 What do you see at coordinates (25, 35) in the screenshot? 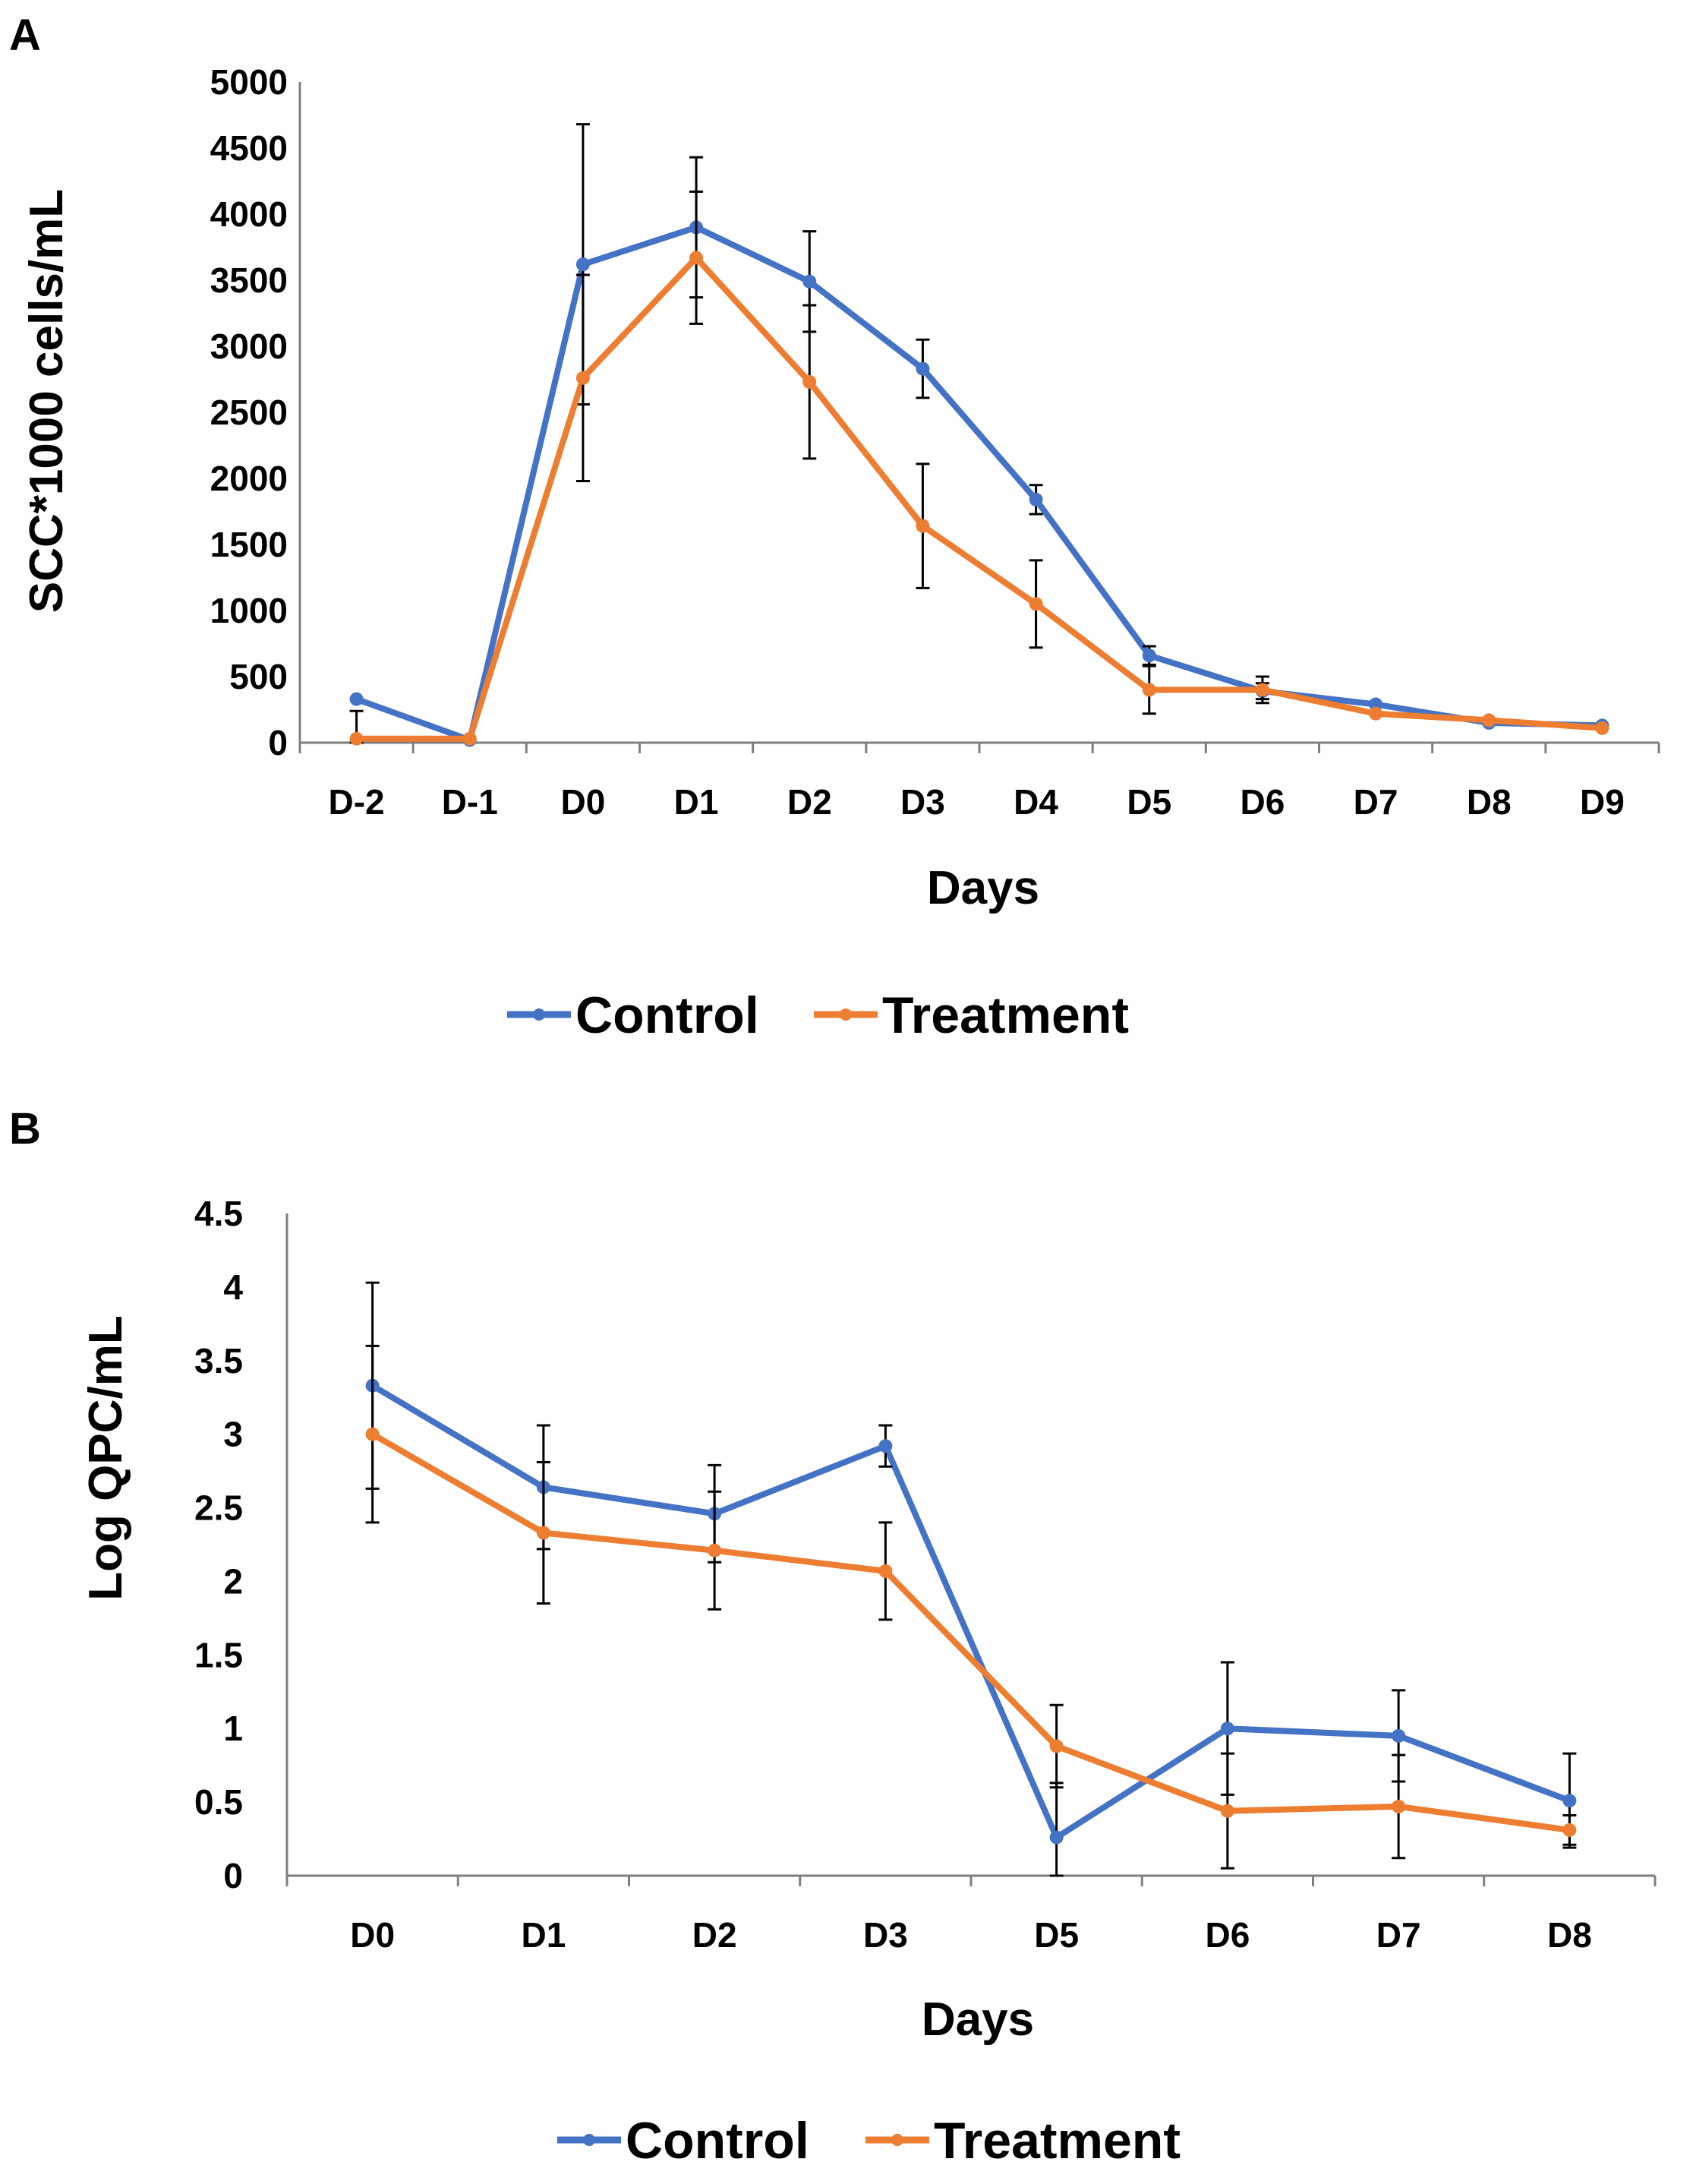
I see `panel-a-letter: A` at bounding box center [25, 35].